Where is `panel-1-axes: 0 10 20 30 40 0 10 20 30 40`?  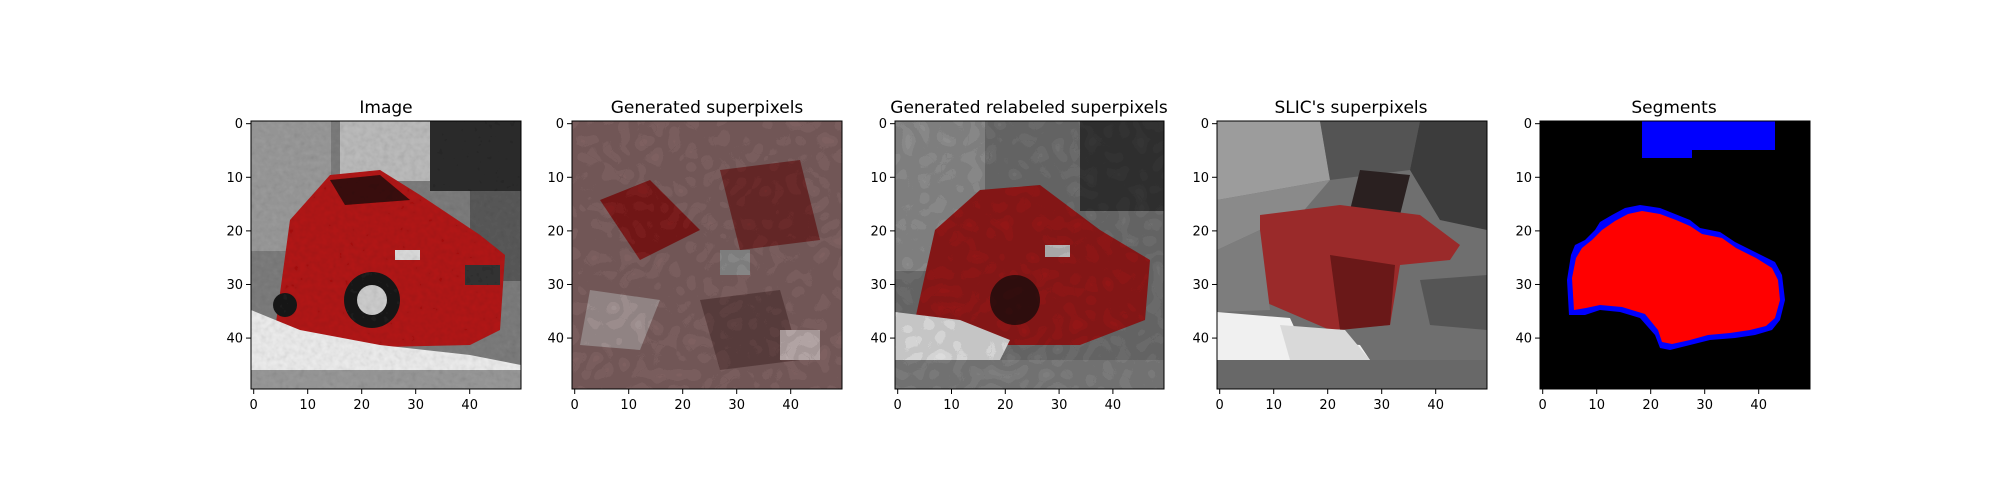 panel-1-axes: 0 10 20 30 40 0 10 20 30 40 is located at coordinates (352, 265).